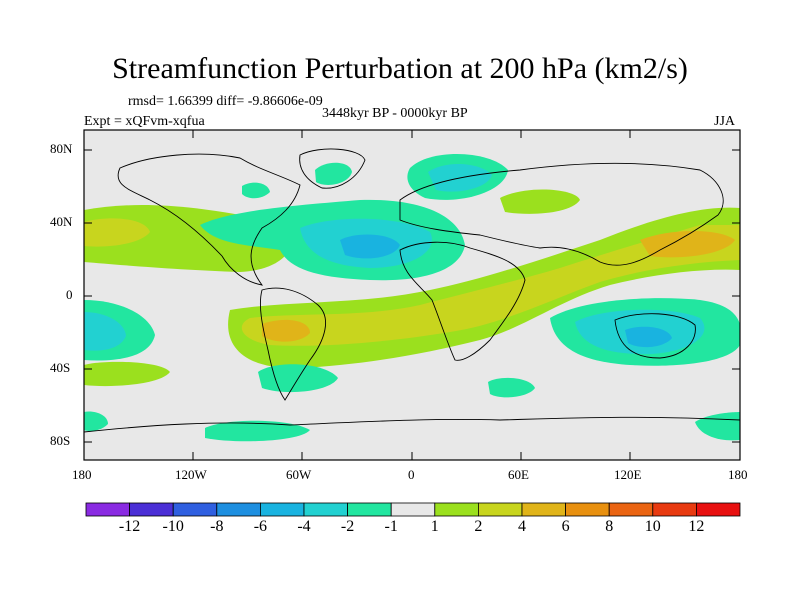 This screenshot has width=800, height=600. Describe the element at coordinates (518, 474) in the screenshot. I see `lon-label-60e: 60E` at that location.